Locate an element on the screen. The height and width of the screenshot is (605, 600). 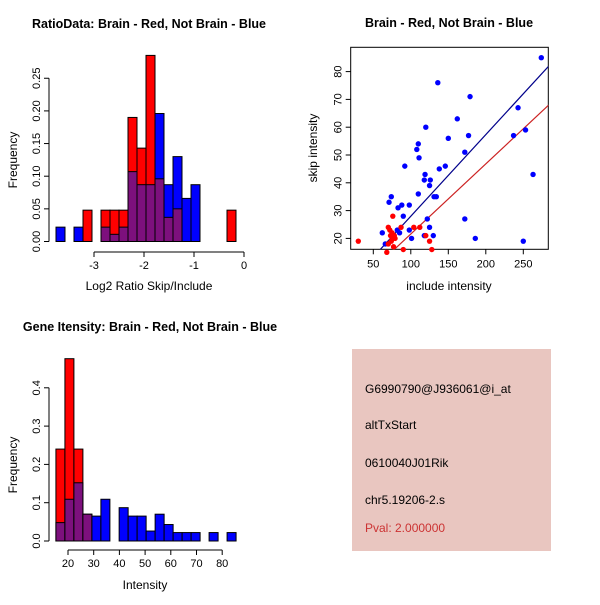
x-tick-label: 70 is located at coordinates (196, 564).